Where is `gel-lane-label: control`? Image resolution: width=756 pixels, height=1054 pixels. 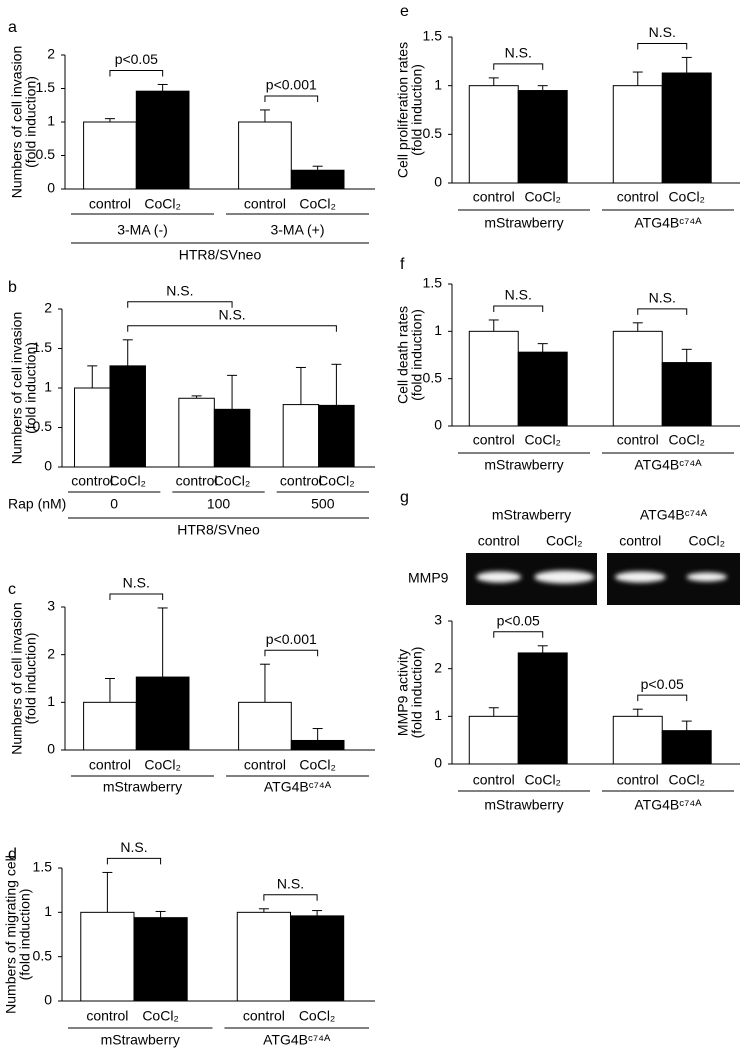 gel-lane-label: control is located at coordinates (640, 541).